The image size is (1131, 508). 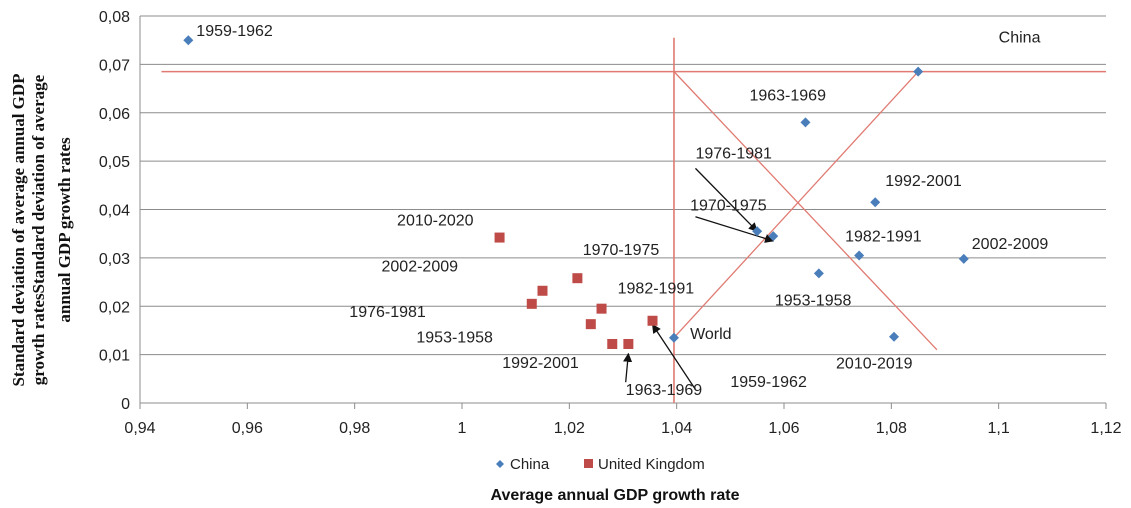 I want to click on x-tick-label: 1,1, so click(x=999, y=428).